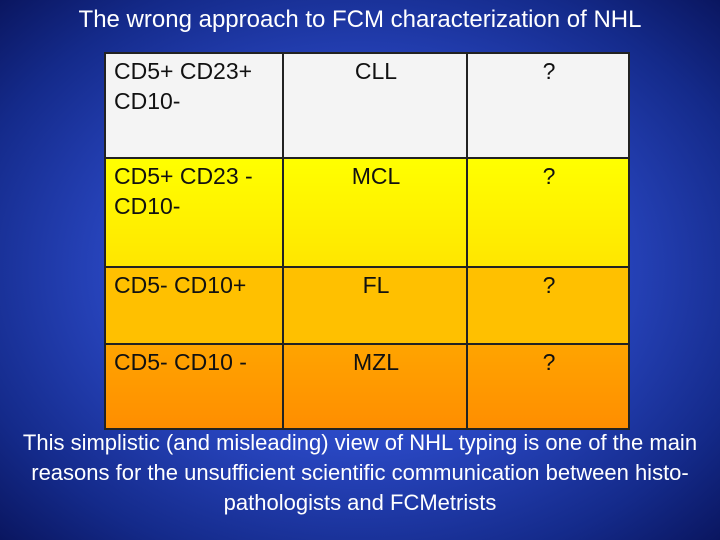 The image size is (720, 540). What do you see at coordinates (194, 212) in the screenshot?
I see `table-cell: CD5+ CD23 - CD10-` at bounding box center [194, 212].